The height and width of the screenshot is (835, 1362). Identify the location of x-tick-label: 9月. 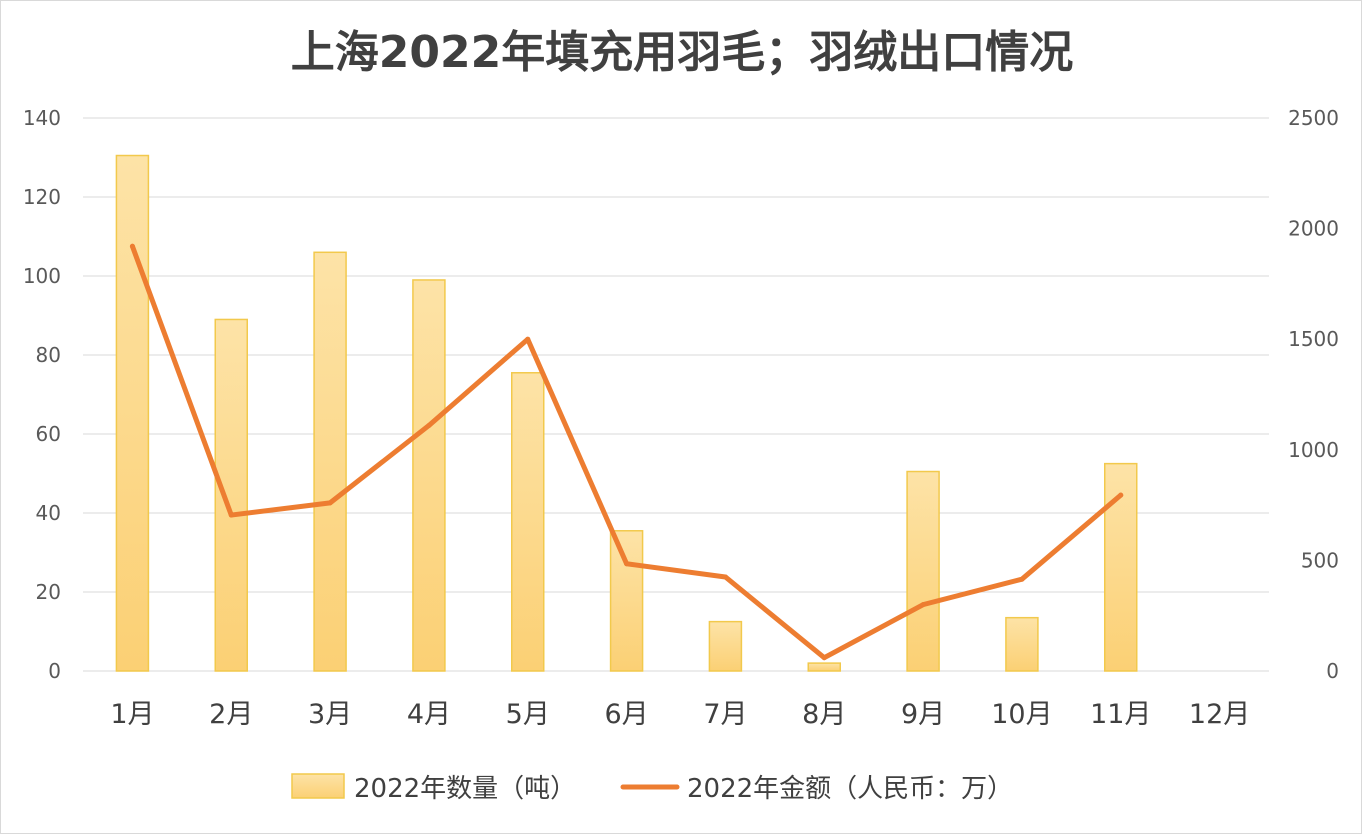
(923, 714).